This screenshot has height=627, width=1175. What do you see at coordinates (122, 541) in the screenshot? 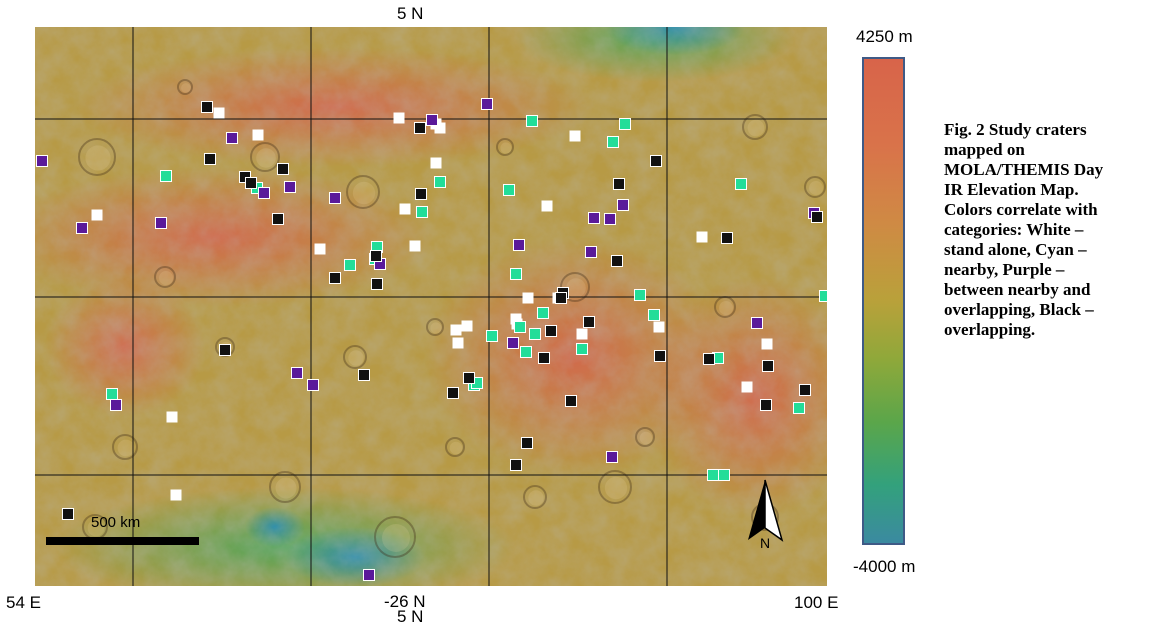
I see `scale-bar` at bounding box center [122, 541].